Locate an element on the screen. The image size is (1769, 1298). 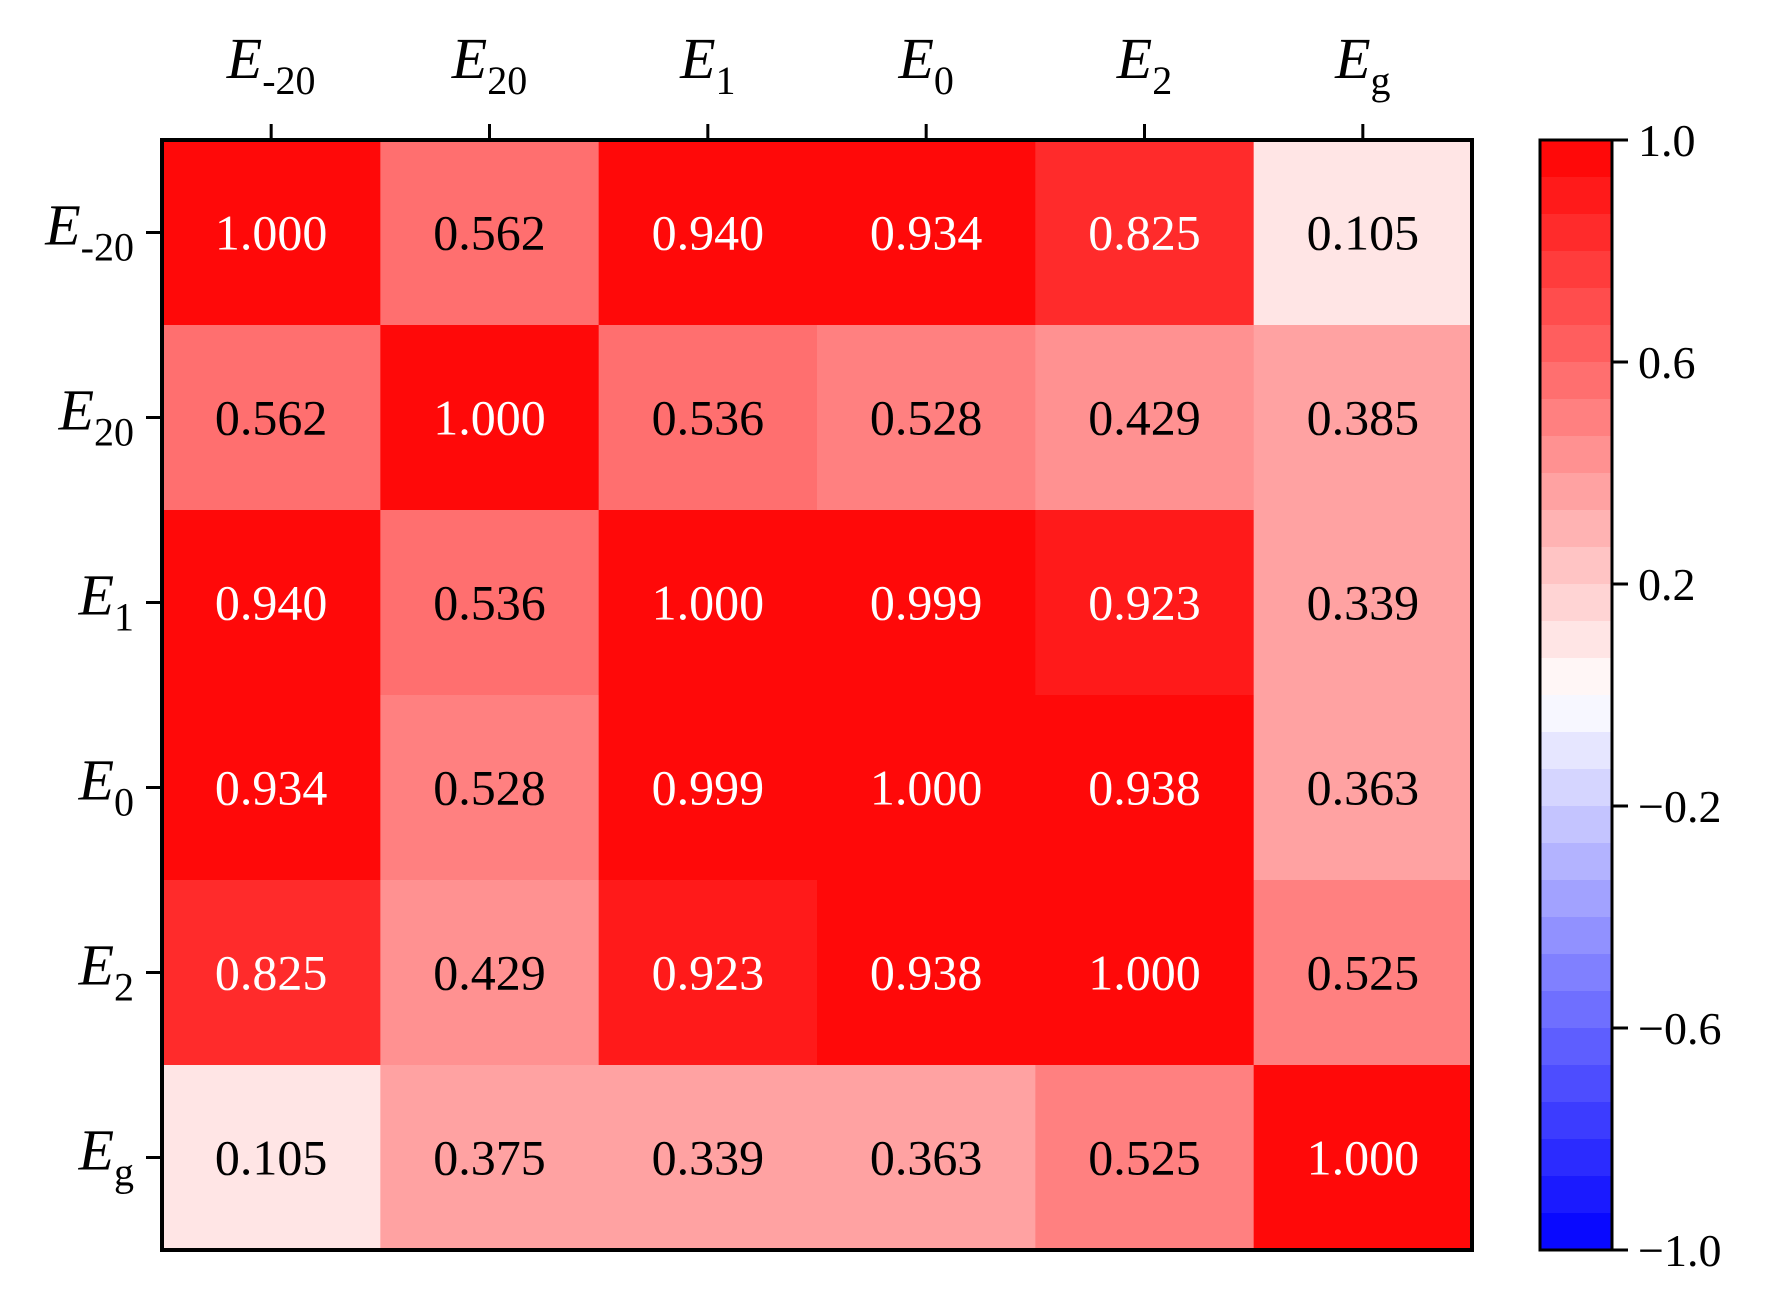
x-tick-label: E2 is located at coordinates (1144, 64).